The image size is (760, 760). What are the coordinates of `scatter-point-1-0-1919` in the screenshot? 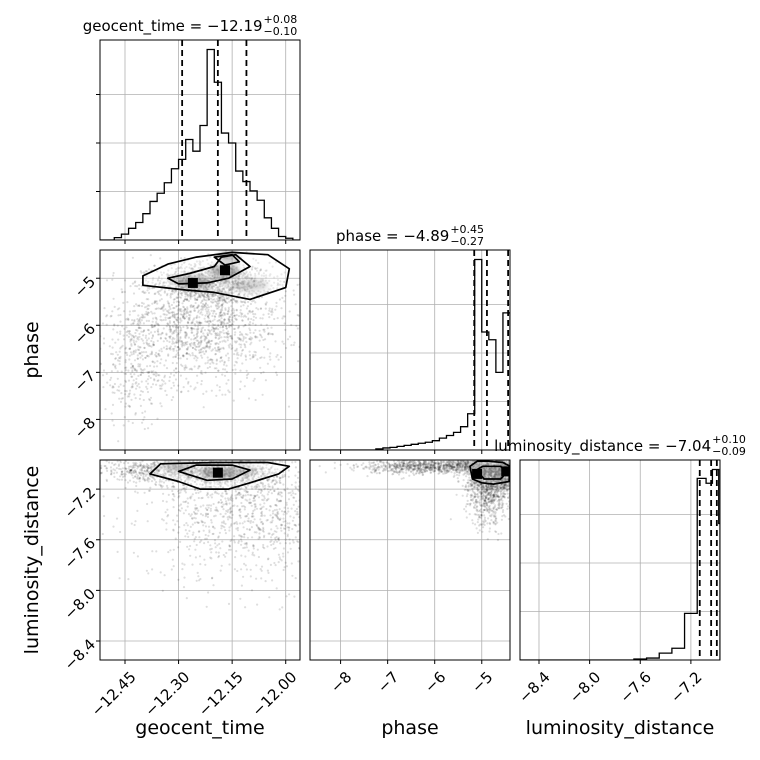 It's located at (253, 380).